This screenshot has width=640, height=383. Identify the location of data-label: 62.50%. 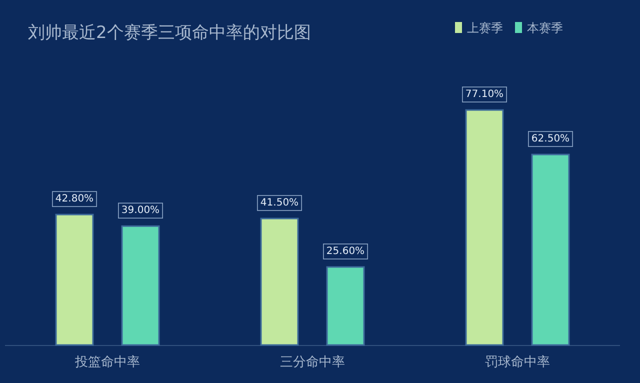
(550, 139).